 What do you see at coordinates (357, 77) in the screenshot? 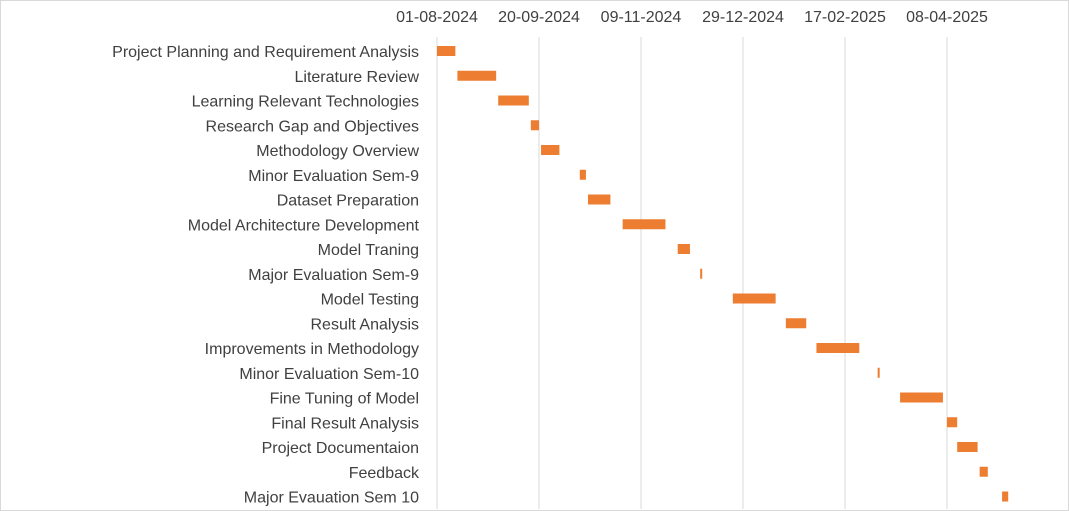
I see `task-label: Literature Review` at bounding box center [357, 77].